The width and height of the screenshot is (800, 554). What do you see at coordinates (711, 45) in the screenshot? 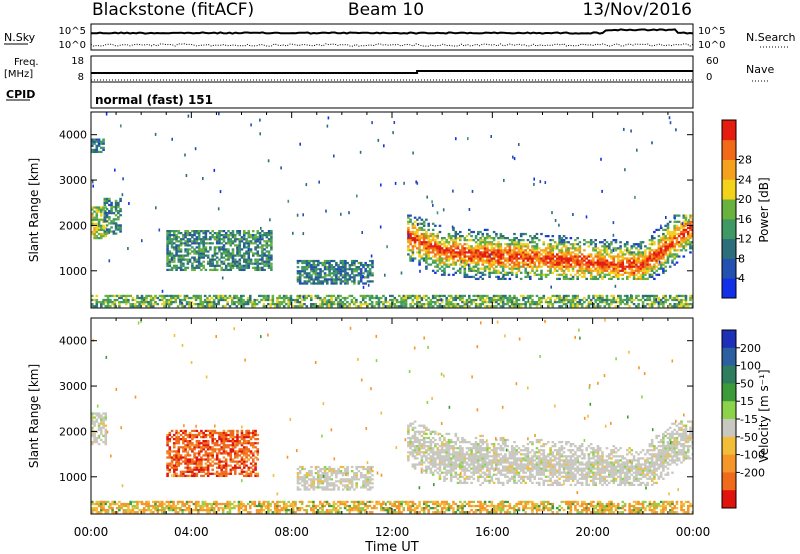
I see `sky-right-tick-bottom: 10^0` at bounding box center [711, 45].